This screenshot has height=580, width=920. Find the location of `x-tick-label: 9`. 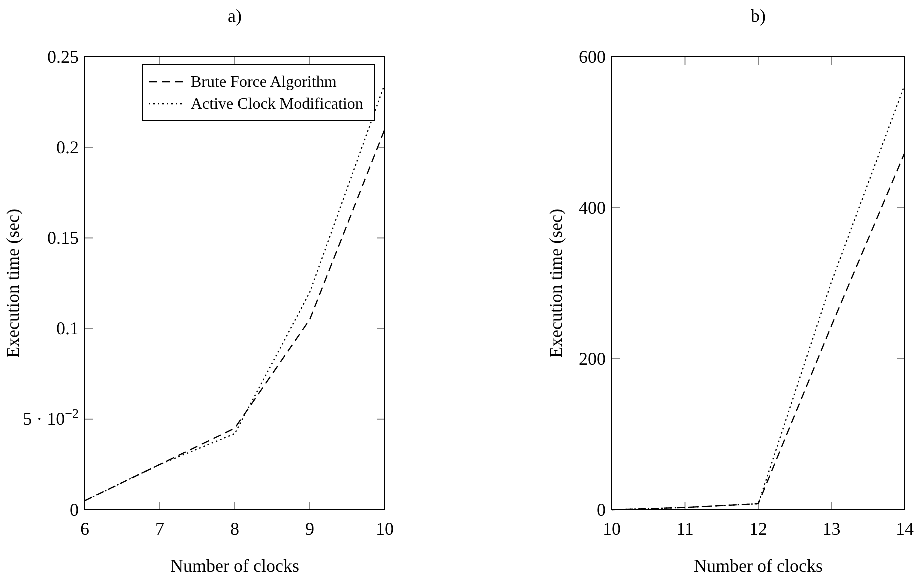

x-tick-label: 9 is located at coordinates (310, 528).